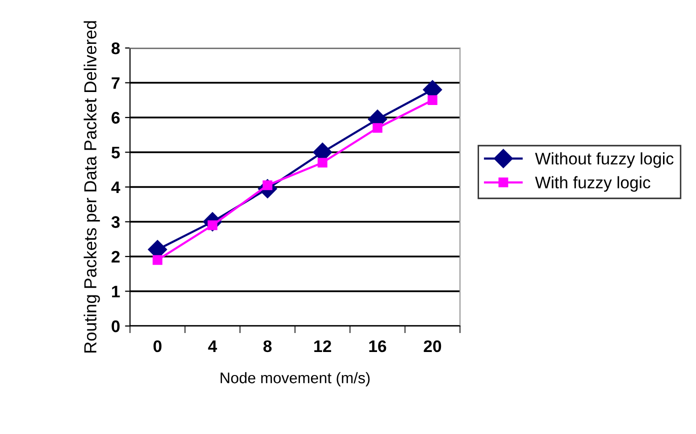  I want to click on x-tick-label: 20, so click(433, 346).